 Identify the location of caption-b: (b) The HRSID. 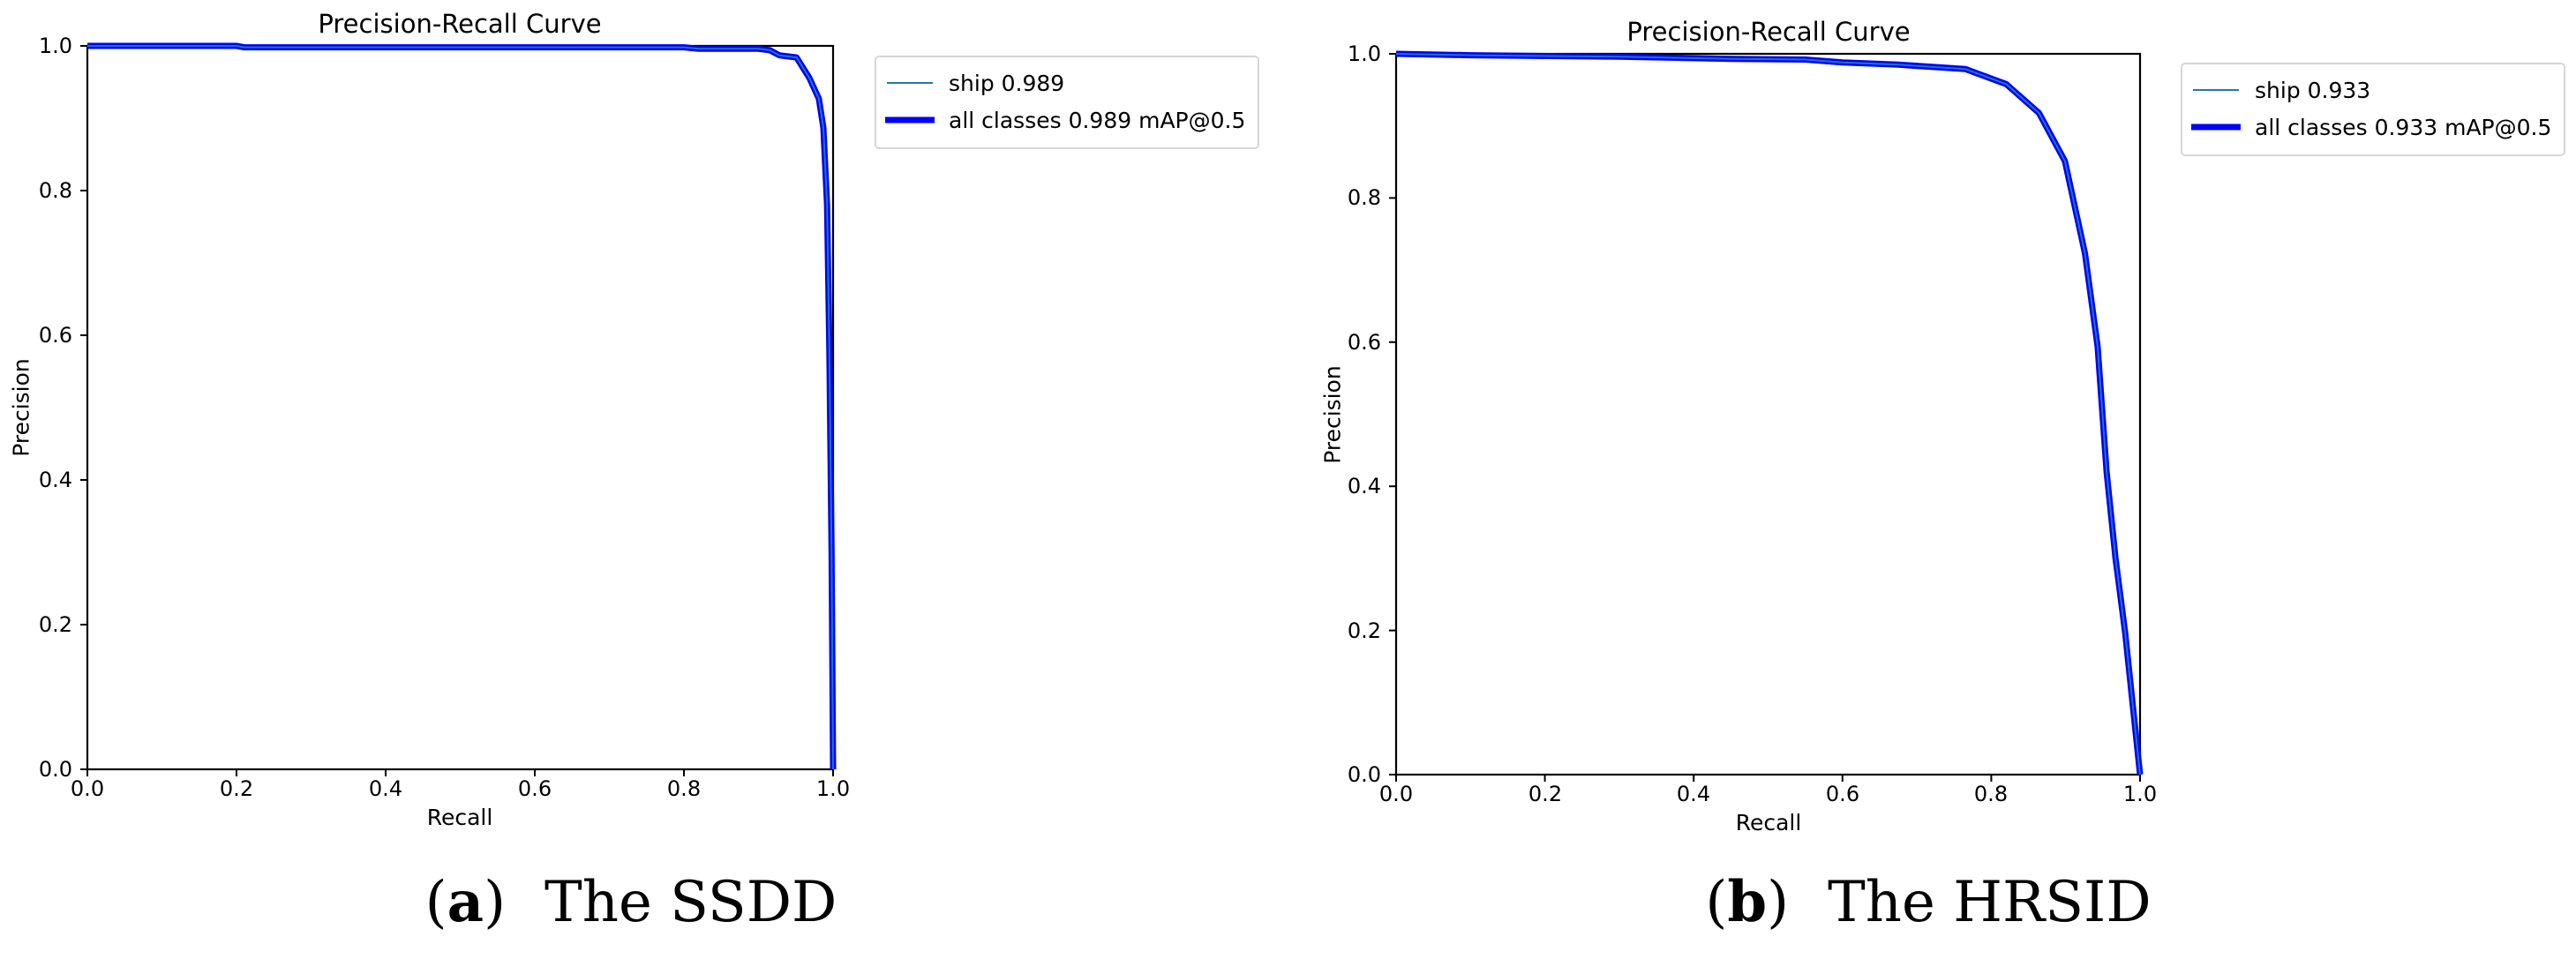
(1928, 902).